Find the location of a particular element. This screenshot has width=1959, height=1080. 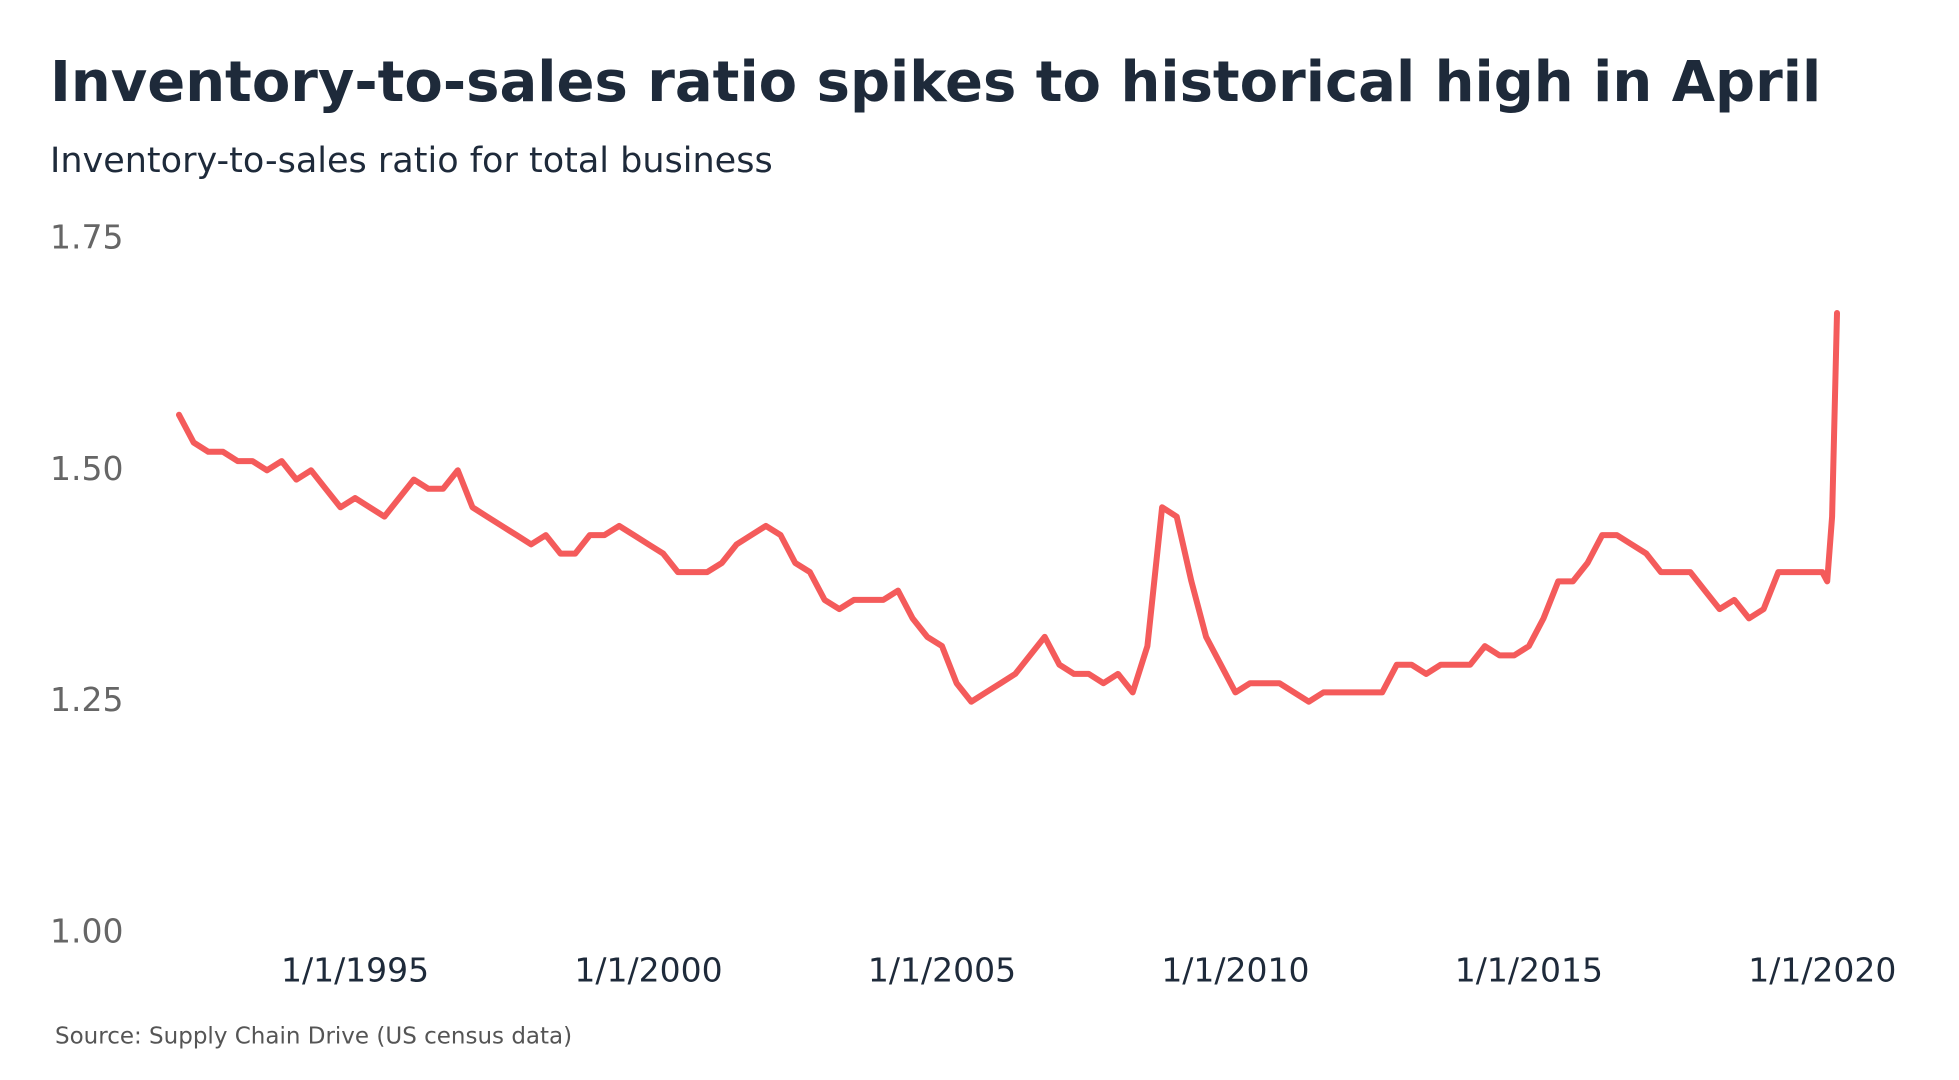

x-tick-label: 1/1/2010 is located at coordinates (1235, 970).